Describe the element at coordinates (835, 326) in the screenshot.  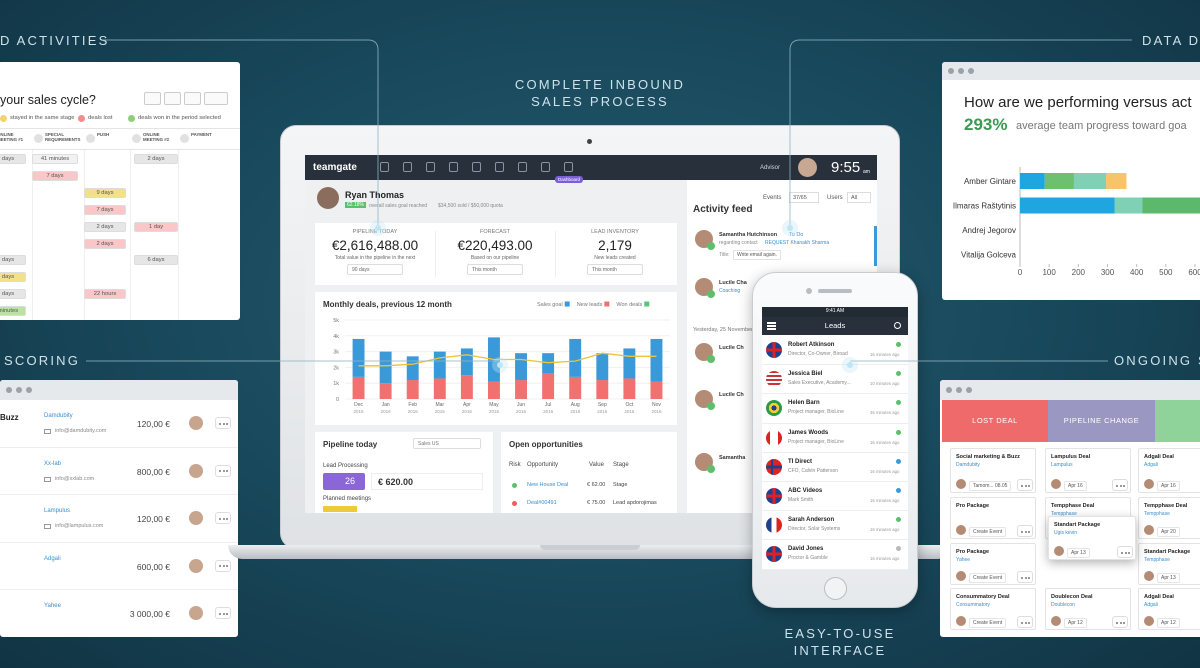
I see `phone-header: Leads` at that location.